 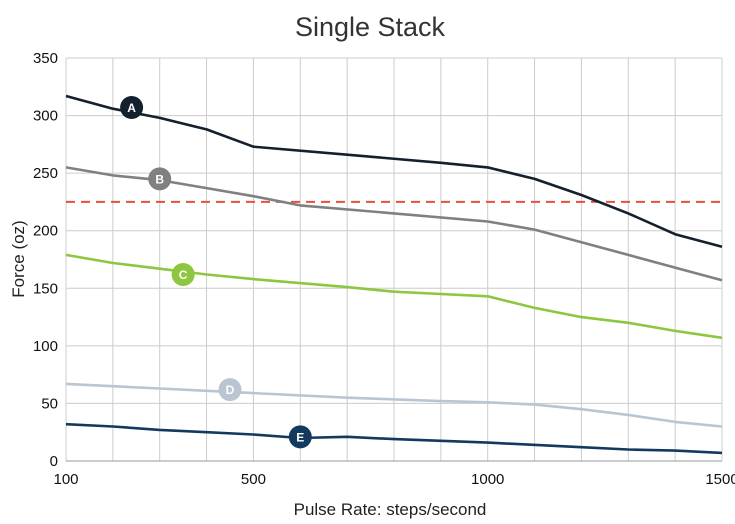 I want to click on y-tick-label: 0, so click(x=54, y=461).